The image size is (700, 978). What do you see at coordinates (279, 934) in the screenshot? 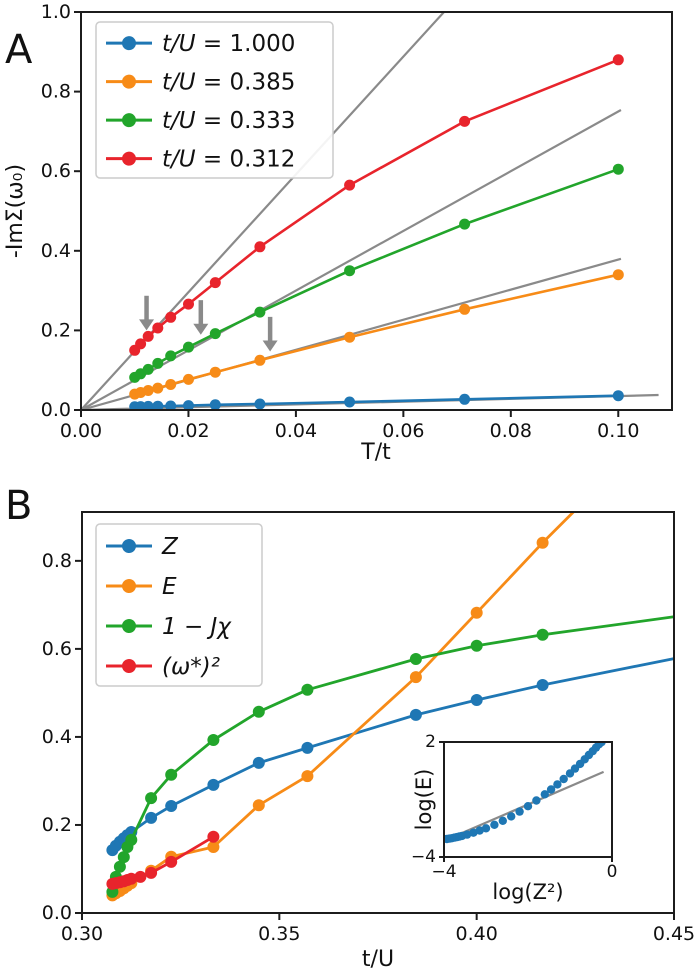
I see `x-tick-label: 0.35` at bounding box center [279, 934].